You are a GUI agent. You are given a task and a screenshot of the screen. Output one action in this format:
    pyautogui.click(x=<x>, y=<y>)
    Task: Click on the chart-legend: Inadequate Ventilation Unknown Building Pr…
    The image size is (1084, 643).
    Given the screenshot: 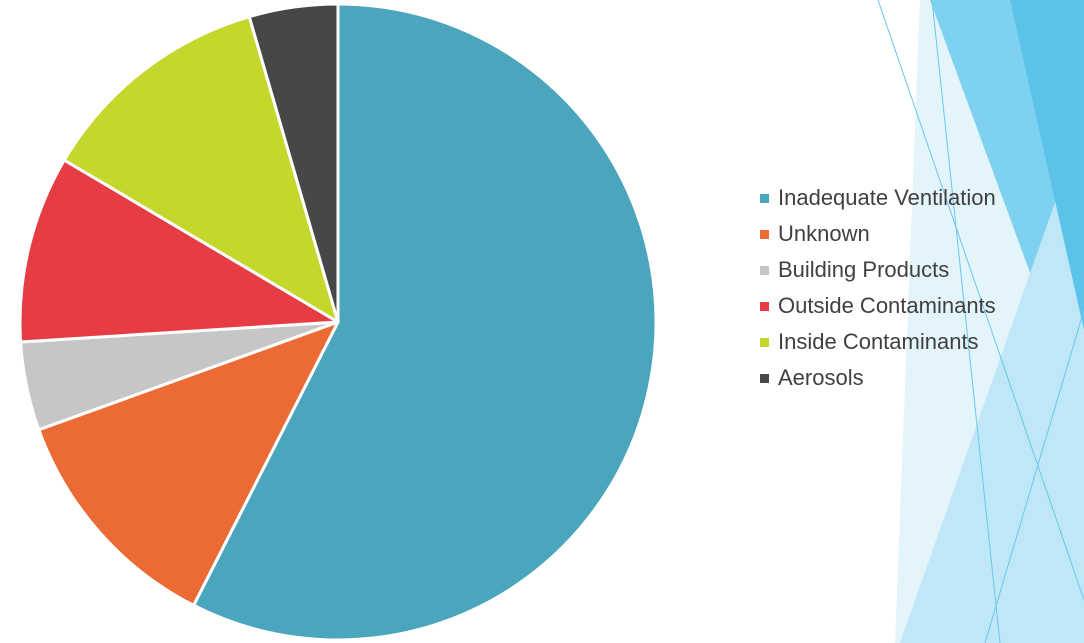 What is the action you would take?
    pyautogui.click(x=878, y=288)
    